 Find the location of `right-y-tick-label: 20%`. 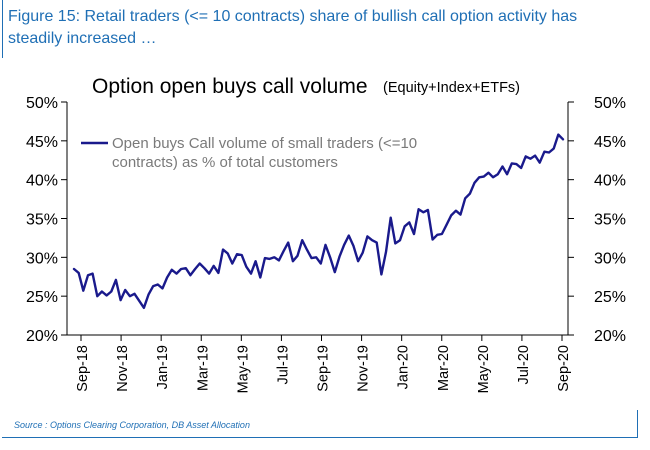

right-y-tick-label: 20% is located at coordinates (610, 336).